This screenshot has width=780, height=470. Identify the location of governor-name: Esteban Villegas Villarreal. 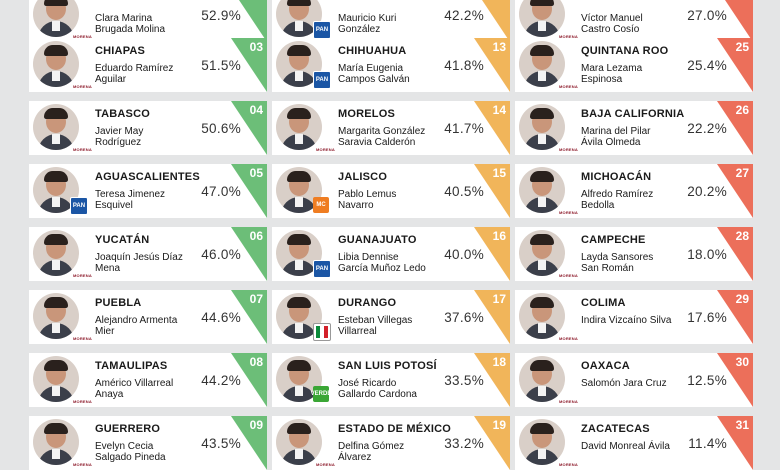
(375, 326).